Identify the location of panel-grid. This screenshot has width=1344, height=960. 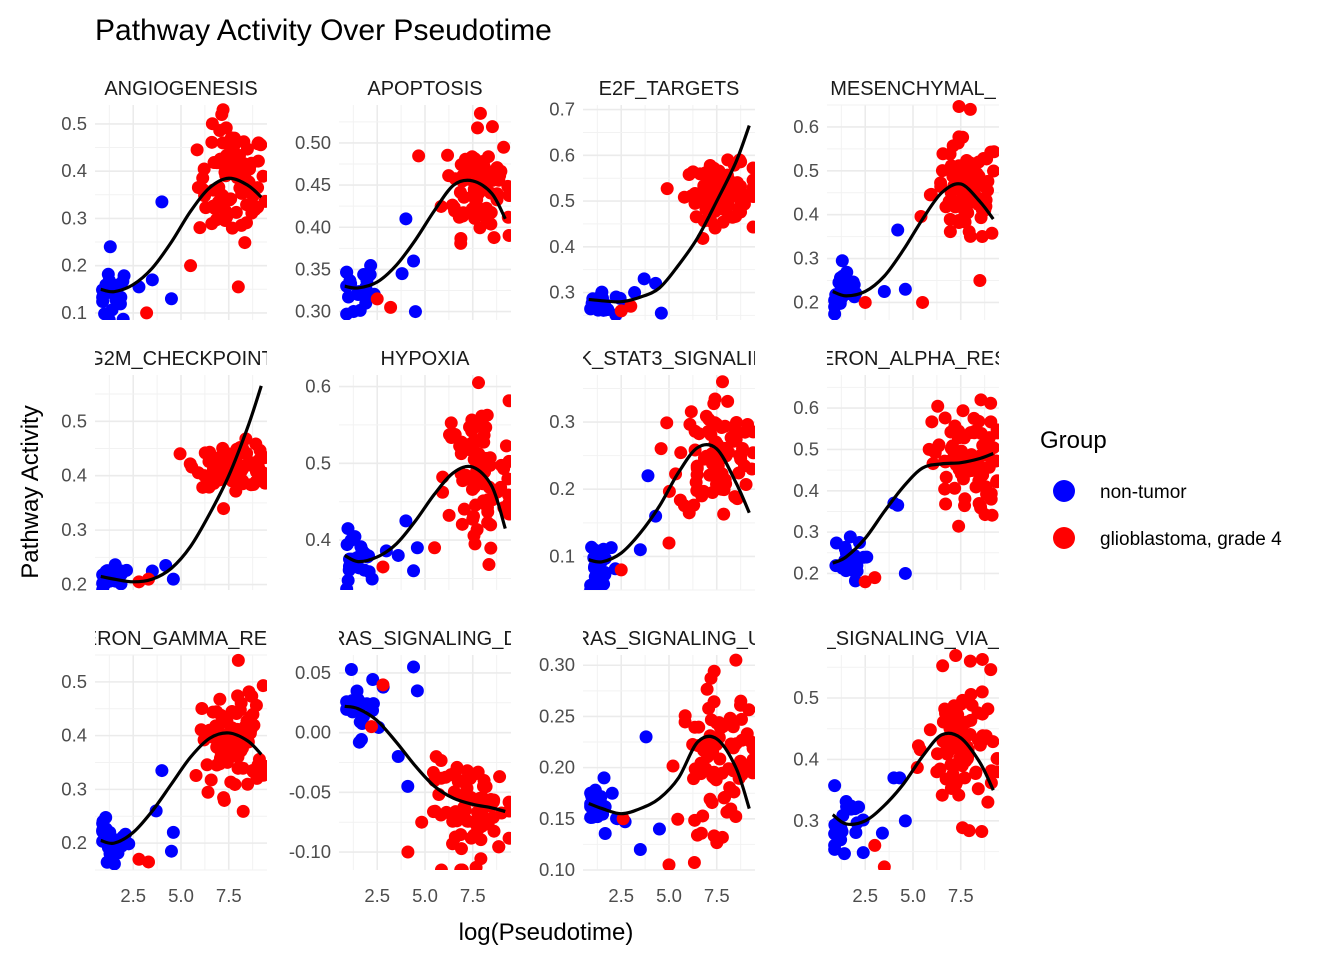
(425, 212).